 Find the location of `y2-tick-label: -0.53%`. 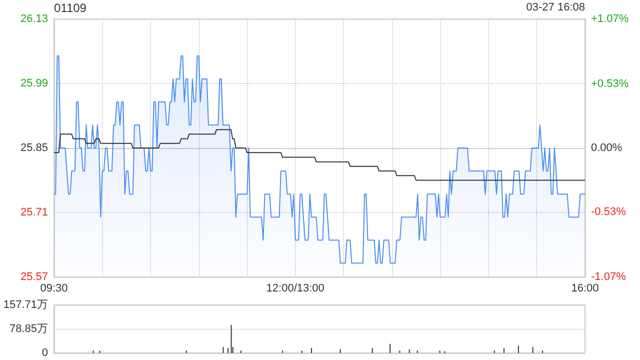

y2-tick-label: -0.53% is located at coordinates (608, 212).